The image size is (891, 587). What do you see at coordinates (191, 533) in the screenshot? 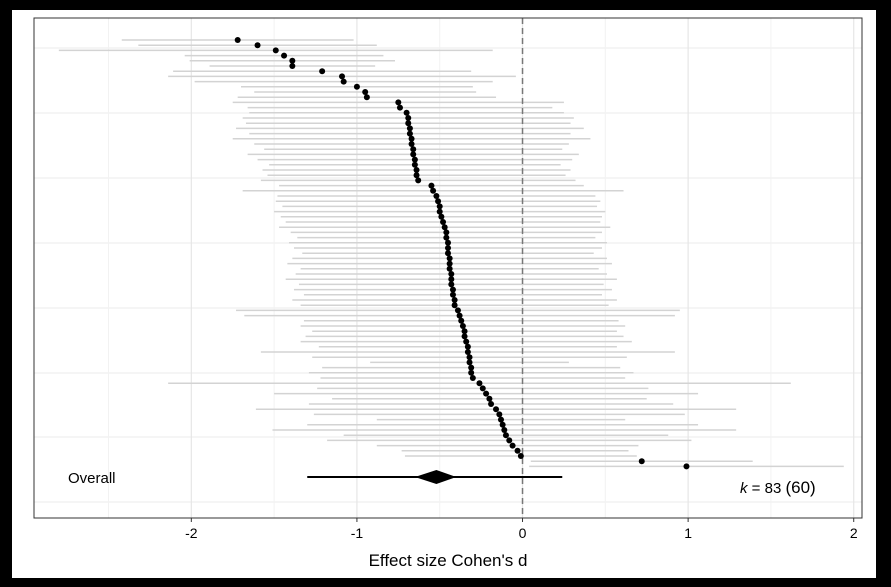
I see `x-tick-label: -2` at bounding box center [191, 533].